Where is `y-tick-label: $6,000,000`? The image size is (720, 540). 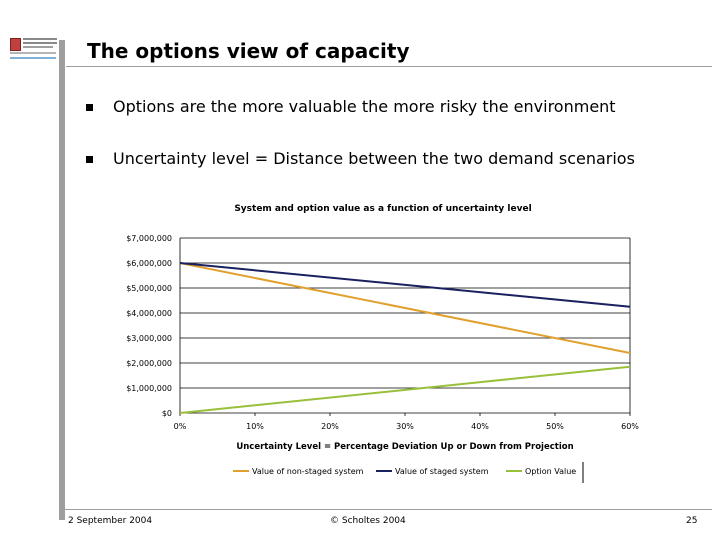 y-tick-label: $6,000,000 is located at coordinates (149, 263).